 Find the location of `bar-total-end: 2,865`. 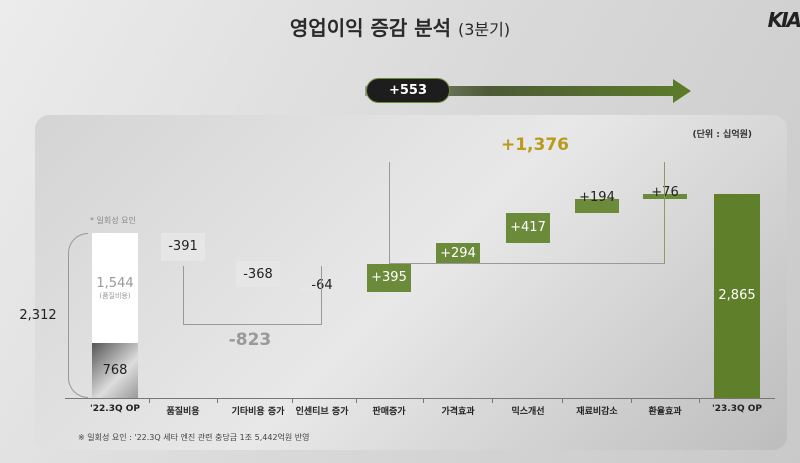

bar-total-end: 2,865 is located at coordinates (737, 295).